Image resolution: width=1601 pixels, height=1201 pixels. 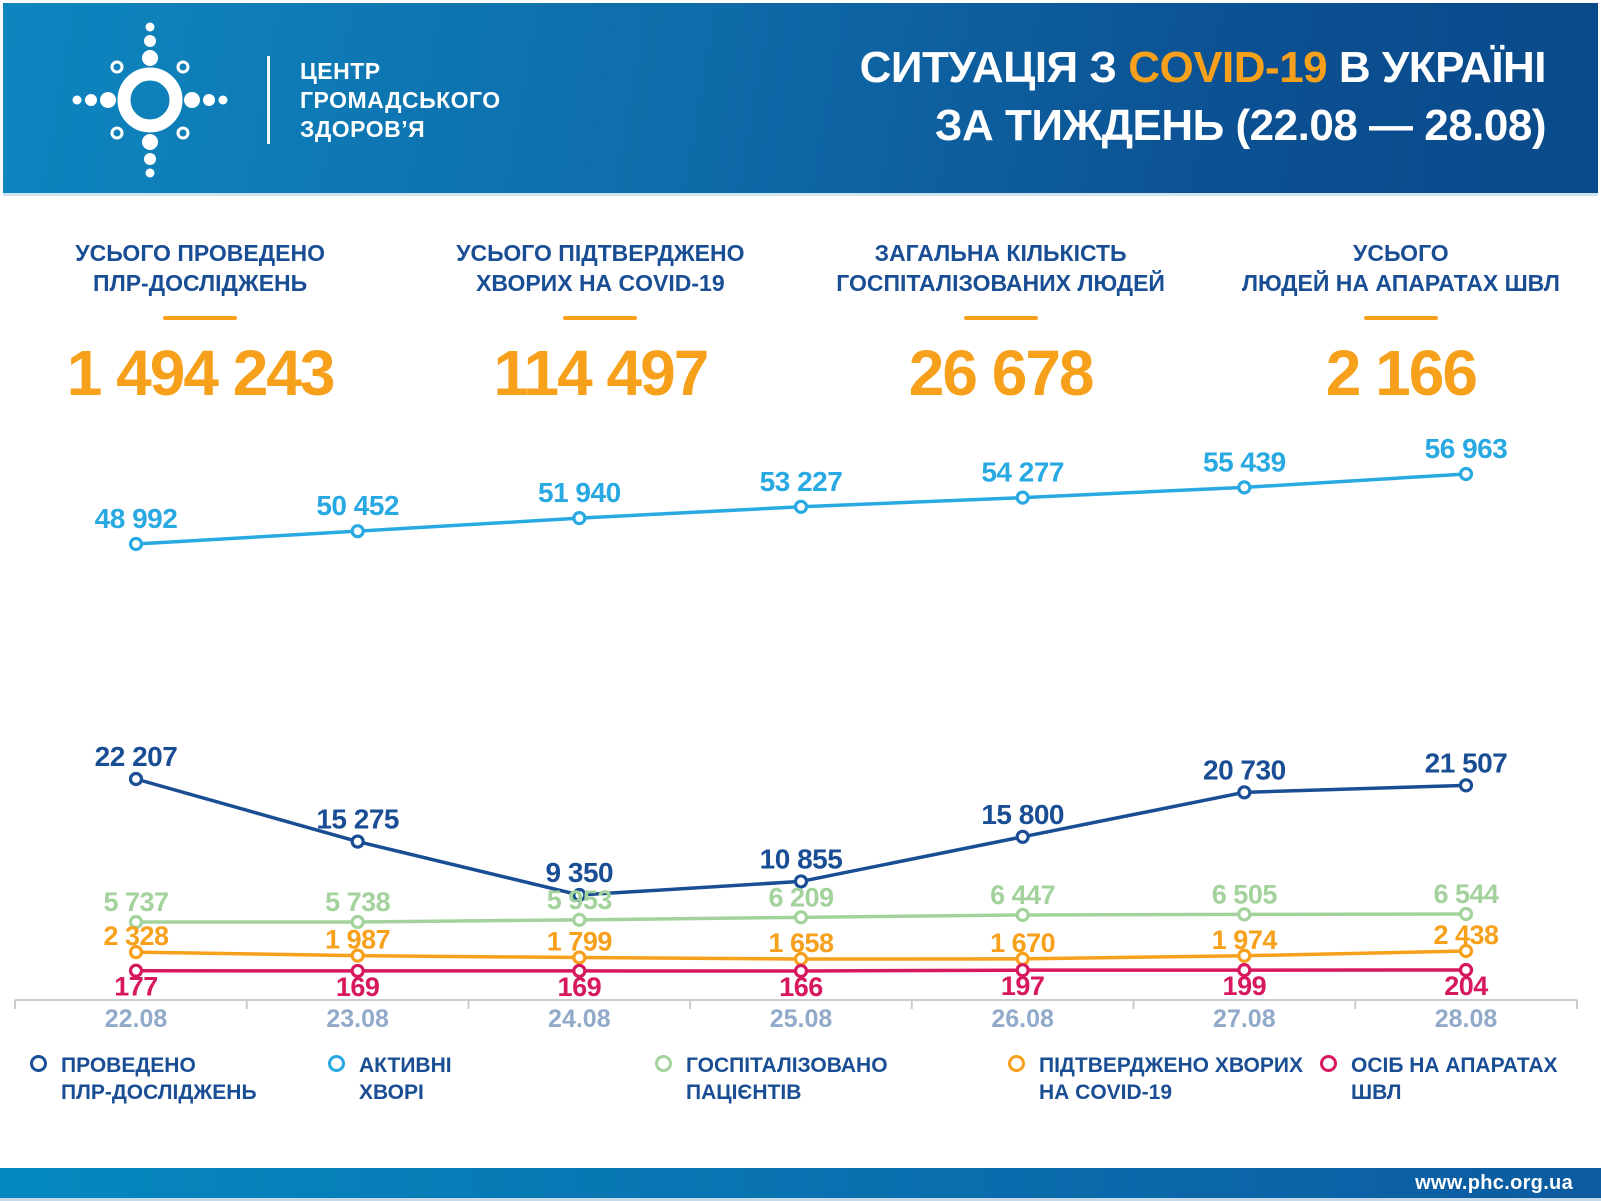 What do you see at coordinates (1016, 1063) in the screenshot?
I see `legend-swatch-confirmed` at bounding box center [1016, 1063].